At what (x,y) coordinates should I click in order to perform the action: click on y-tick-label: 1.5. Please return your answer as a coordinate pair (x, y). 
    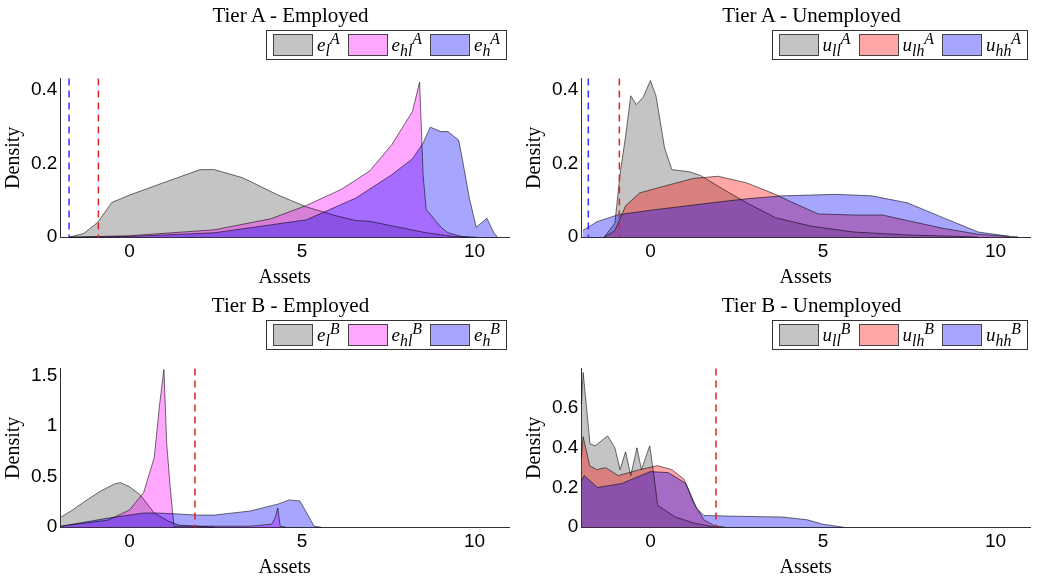
    Looking at the image, I should click on (44, 374).